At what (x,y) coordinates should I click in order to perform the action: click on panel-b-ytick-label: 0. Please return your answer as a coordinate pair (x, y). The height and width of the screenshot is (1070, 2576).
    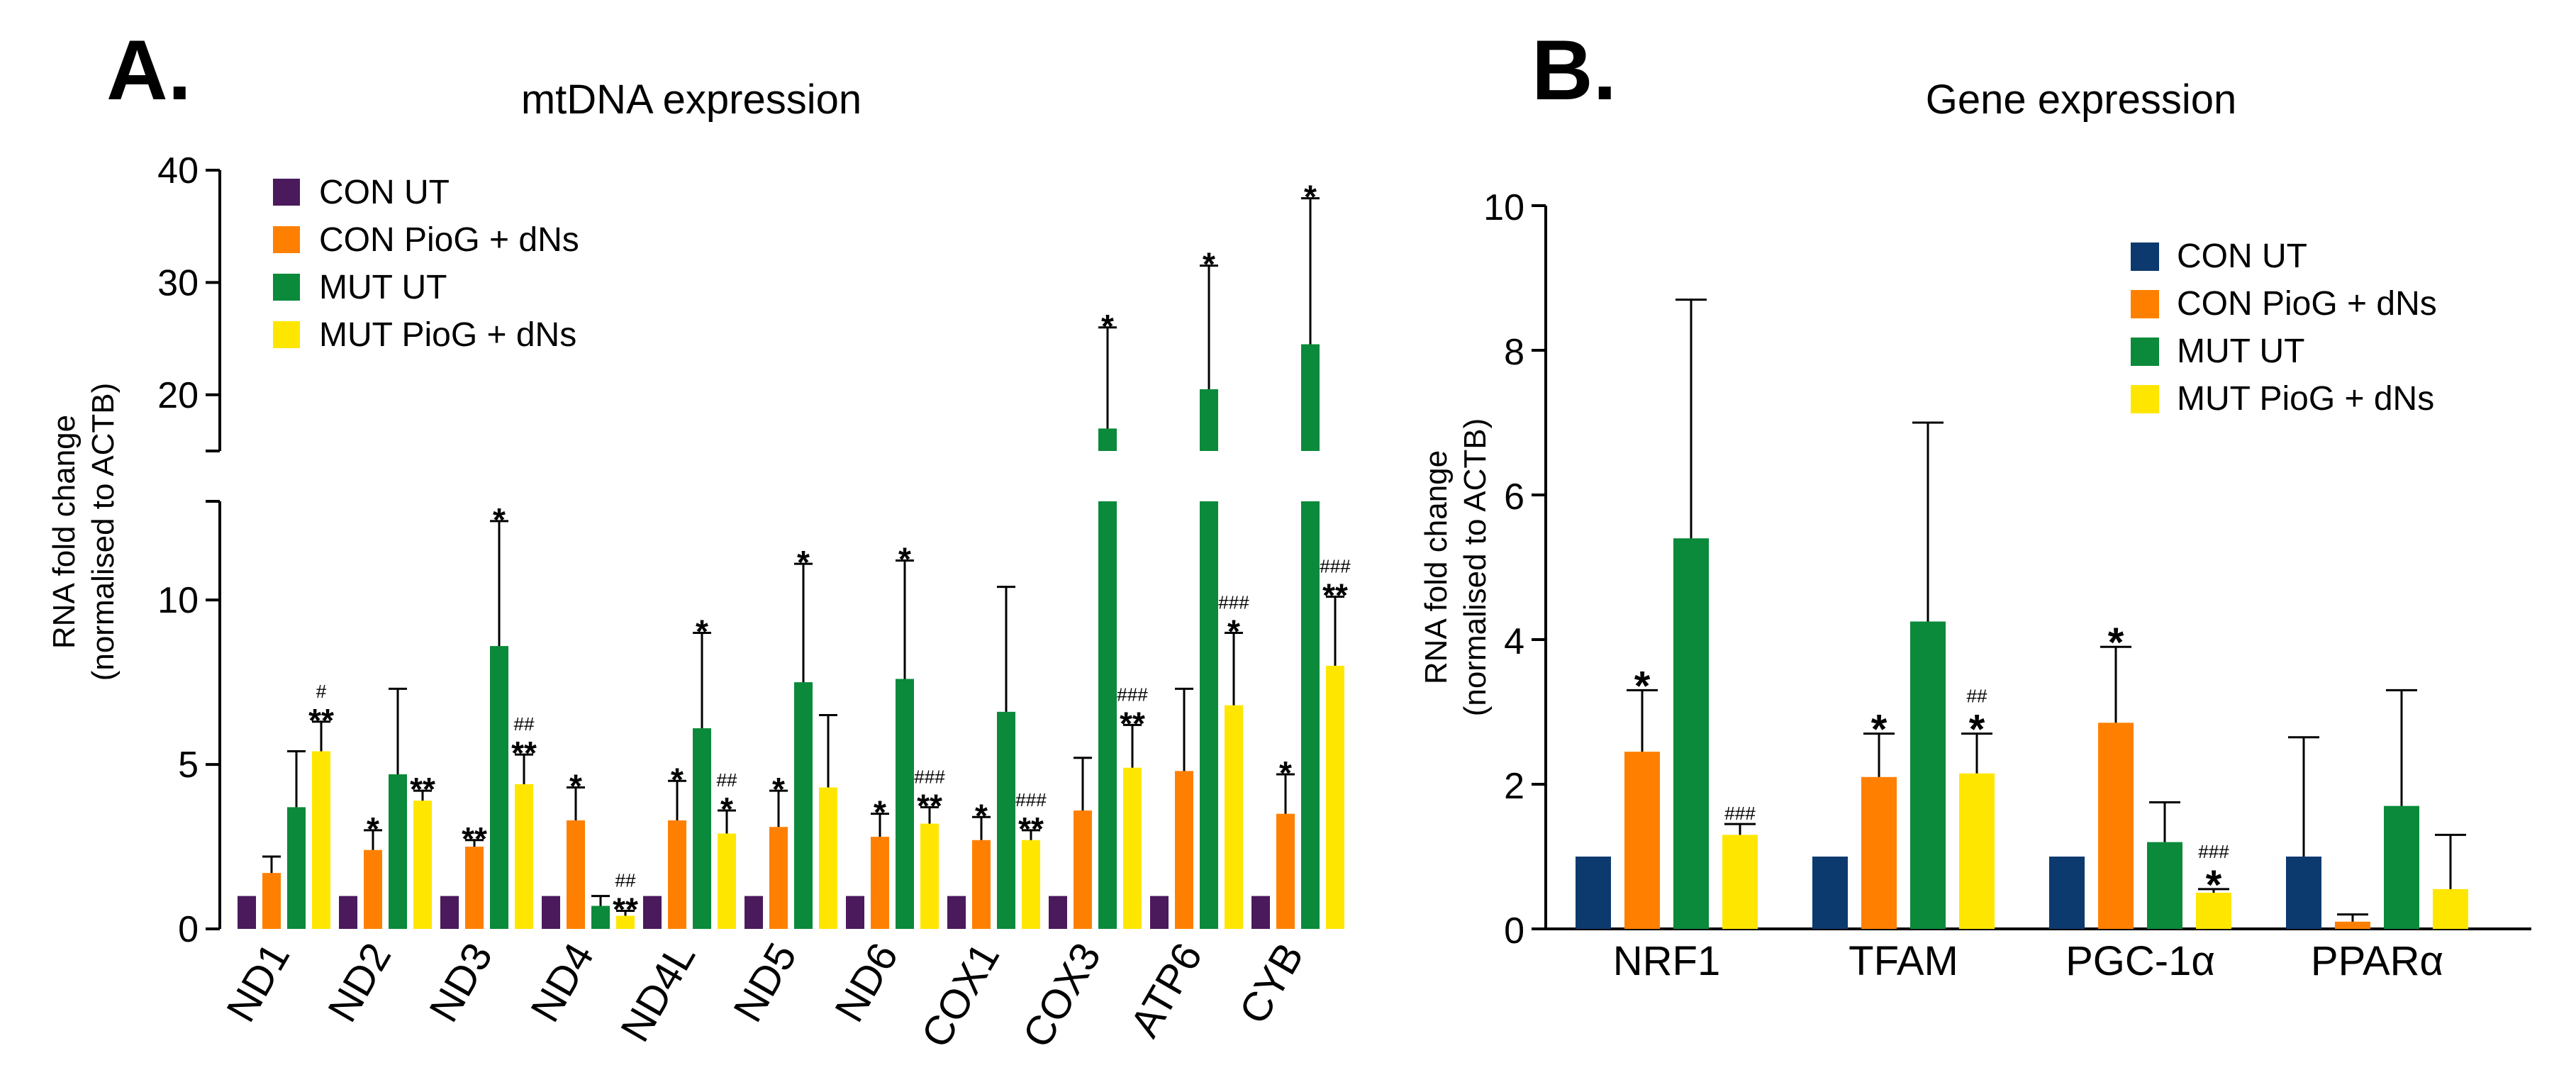
    Looking at the image, I should click on (1514, 931).